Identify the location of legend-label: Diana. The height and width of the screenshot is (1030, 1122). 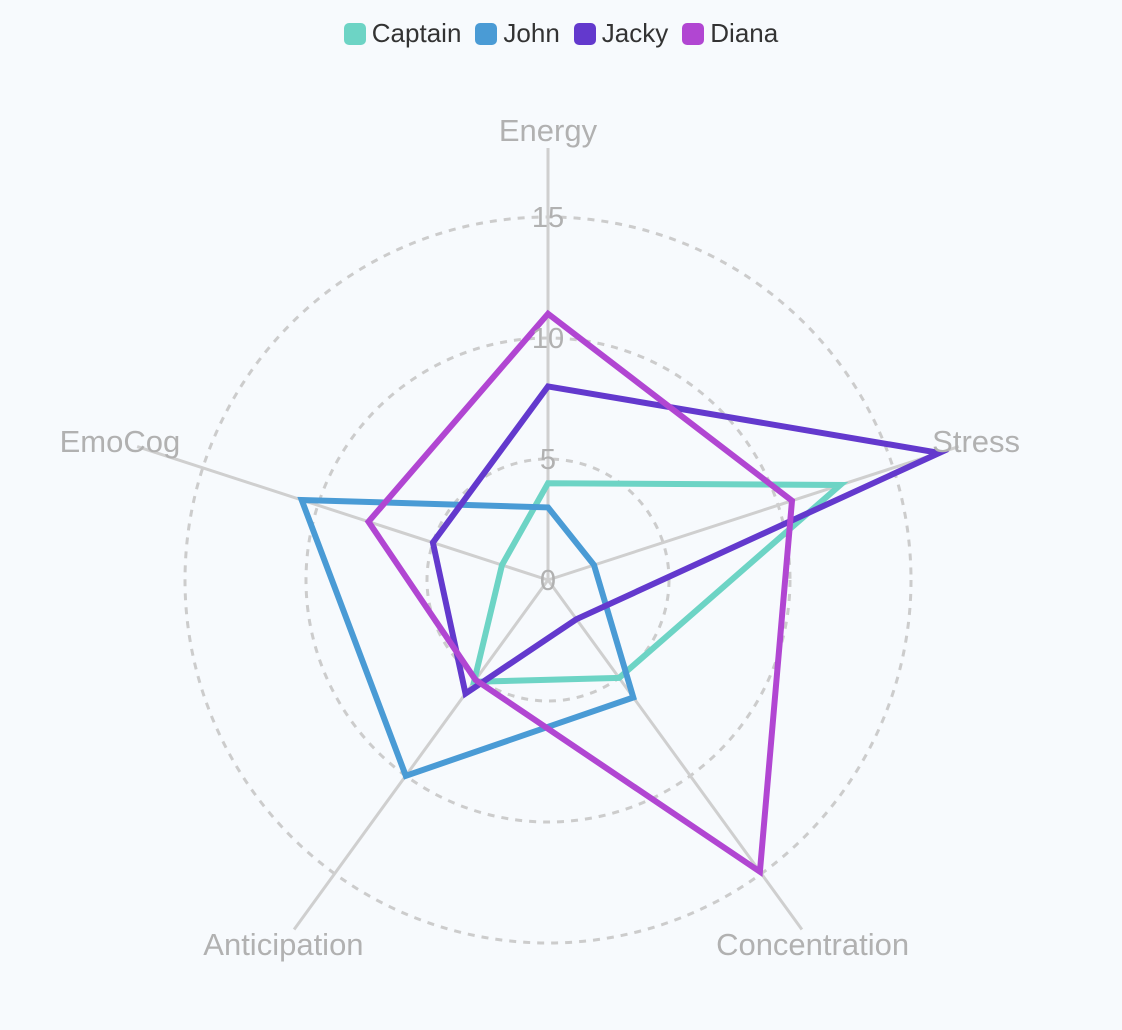
(744, 33).